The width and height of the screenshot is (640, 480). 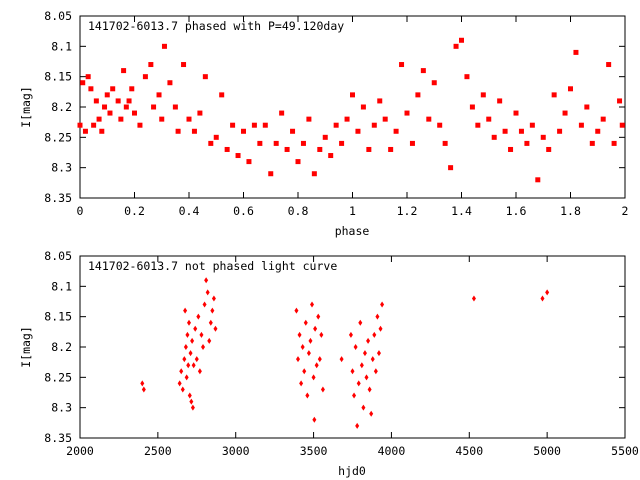 What do you see at coordinates (158, 451) in the screenshot?
I see `unphased-x-tick-label: 2500` at bounding box center [158, 451].